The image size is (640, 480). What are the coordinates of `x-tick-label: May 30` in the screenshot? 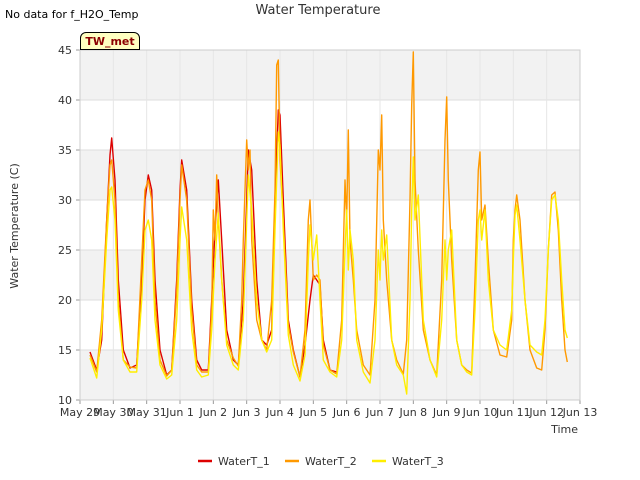 It's located at (113, 412).